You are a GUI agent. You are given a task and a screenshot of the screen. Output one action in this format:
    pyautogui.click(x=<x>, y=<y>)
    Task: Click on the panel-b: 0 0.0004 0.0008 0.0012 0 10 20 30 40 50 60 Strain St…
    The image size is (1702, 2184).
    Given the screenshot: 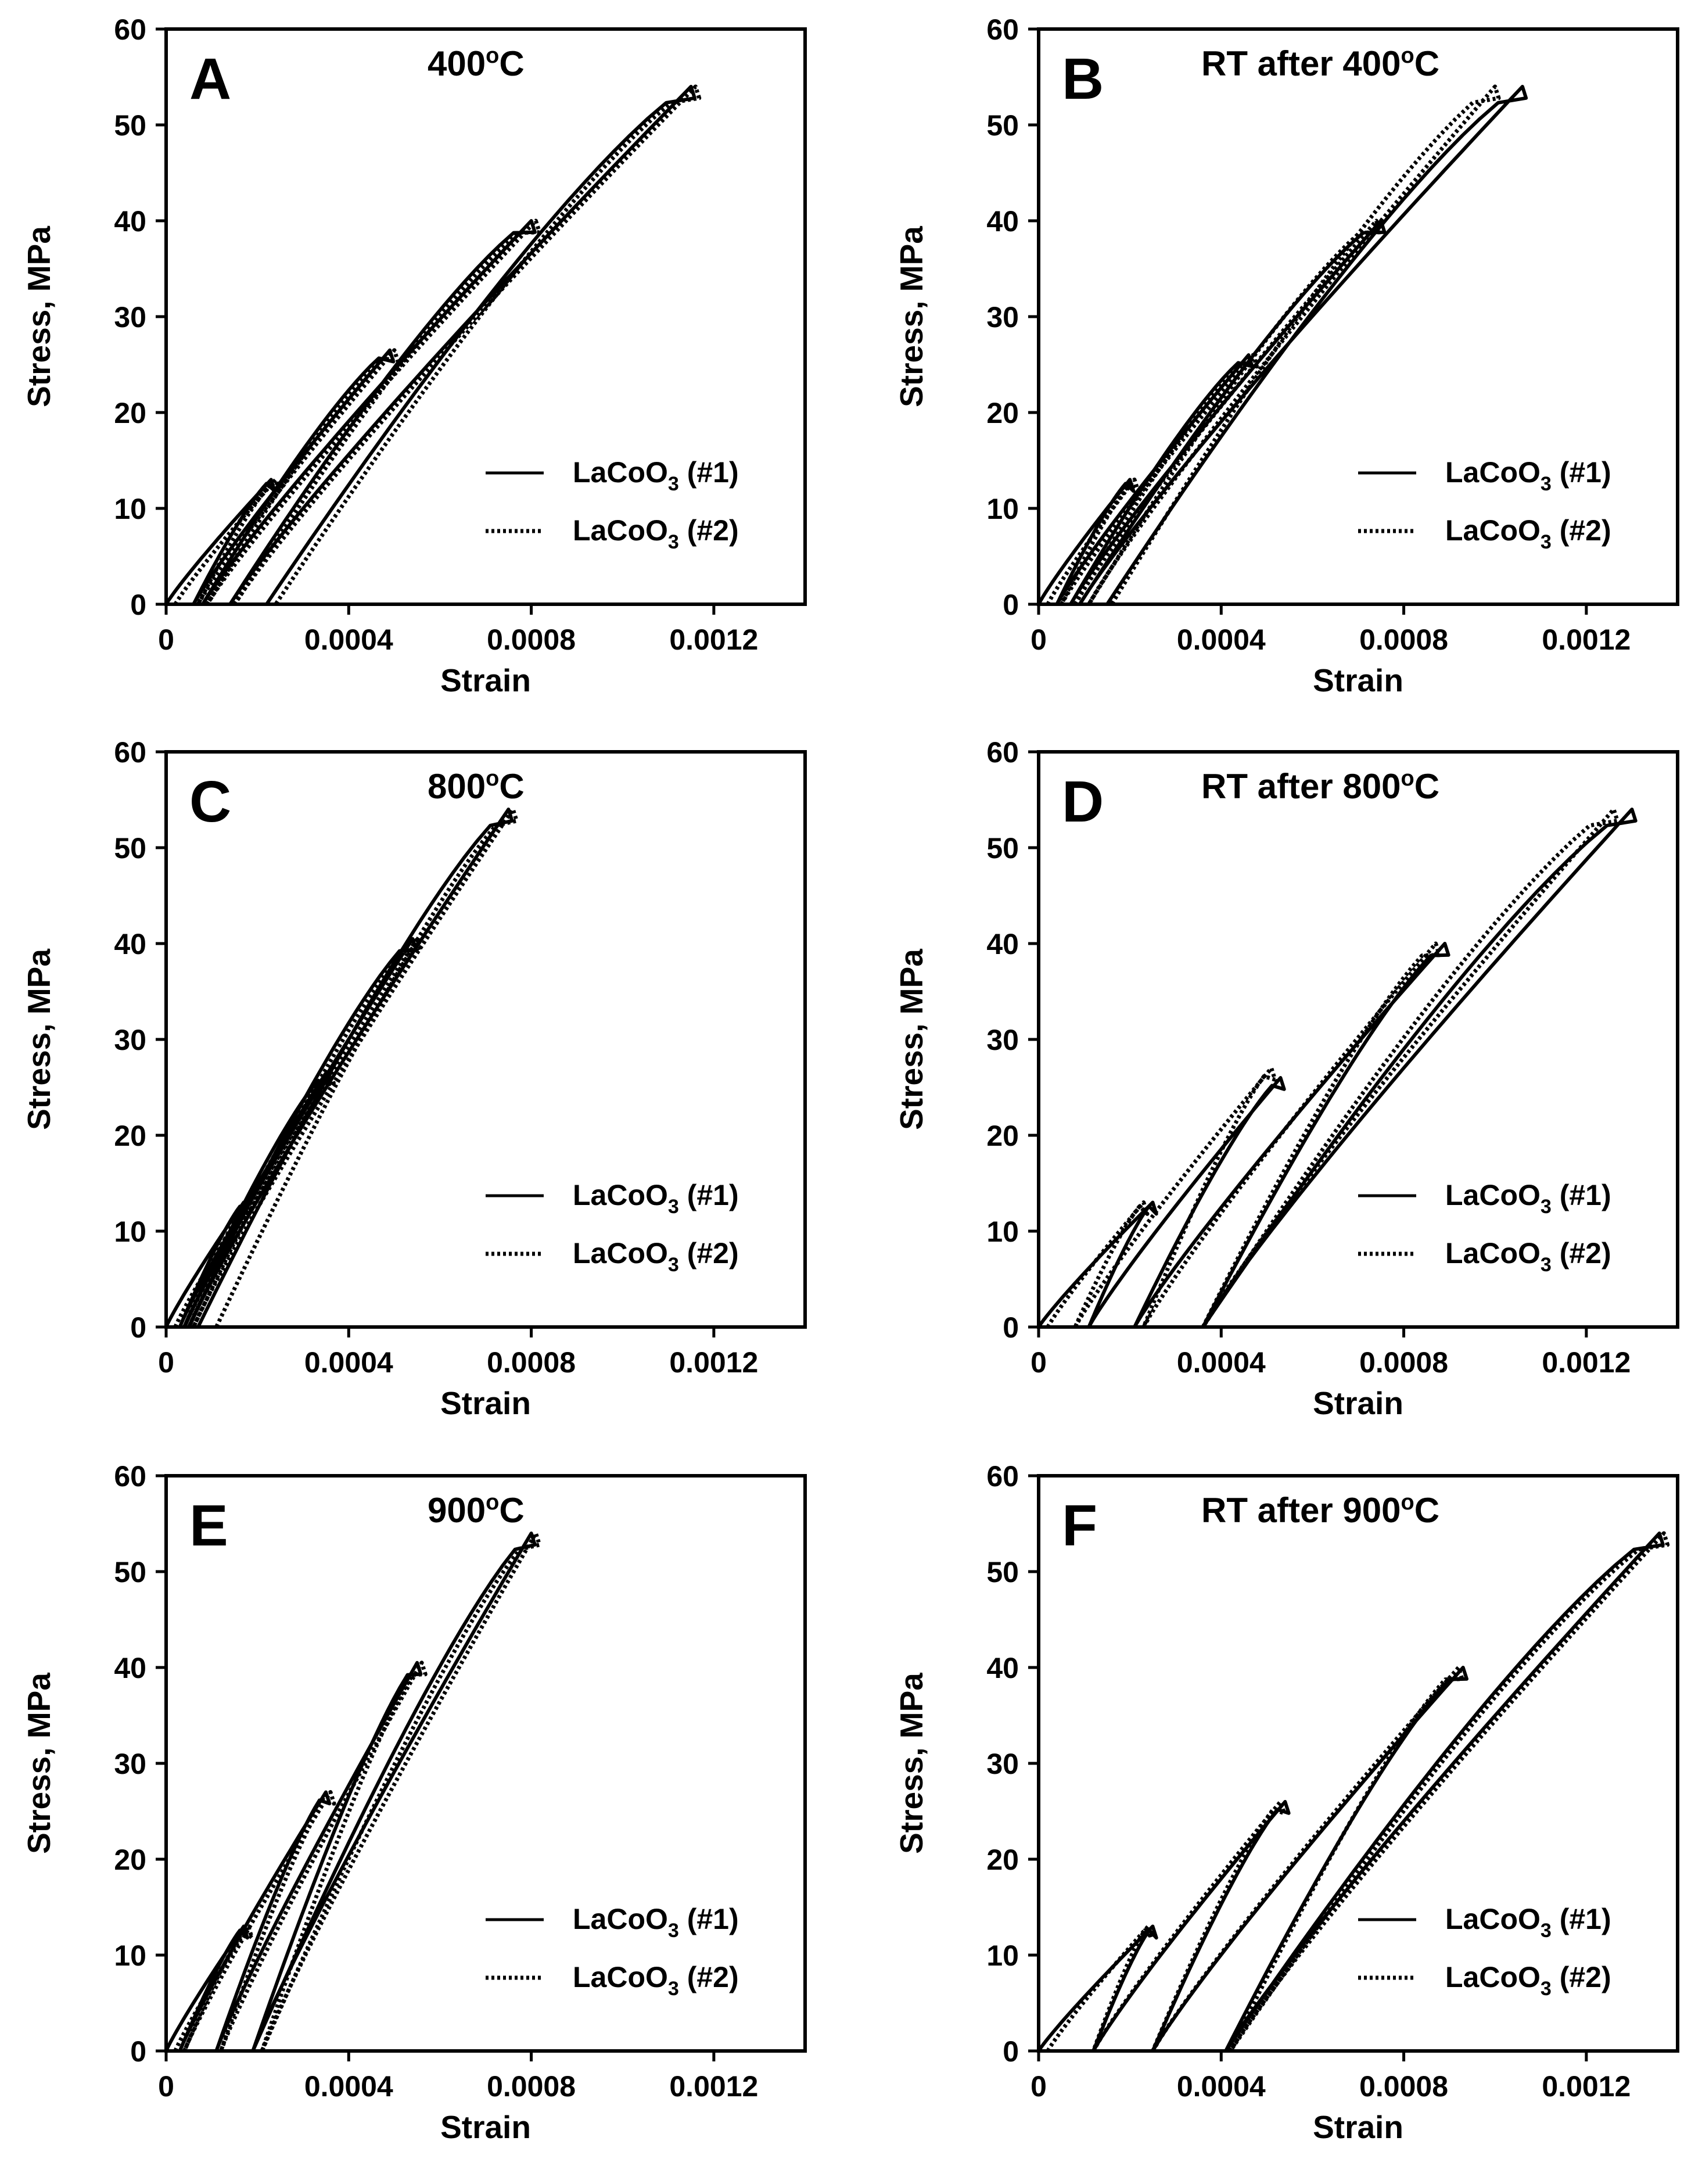 What is the action you would take?
    pyautogui.click(x=1286, y=356)
    